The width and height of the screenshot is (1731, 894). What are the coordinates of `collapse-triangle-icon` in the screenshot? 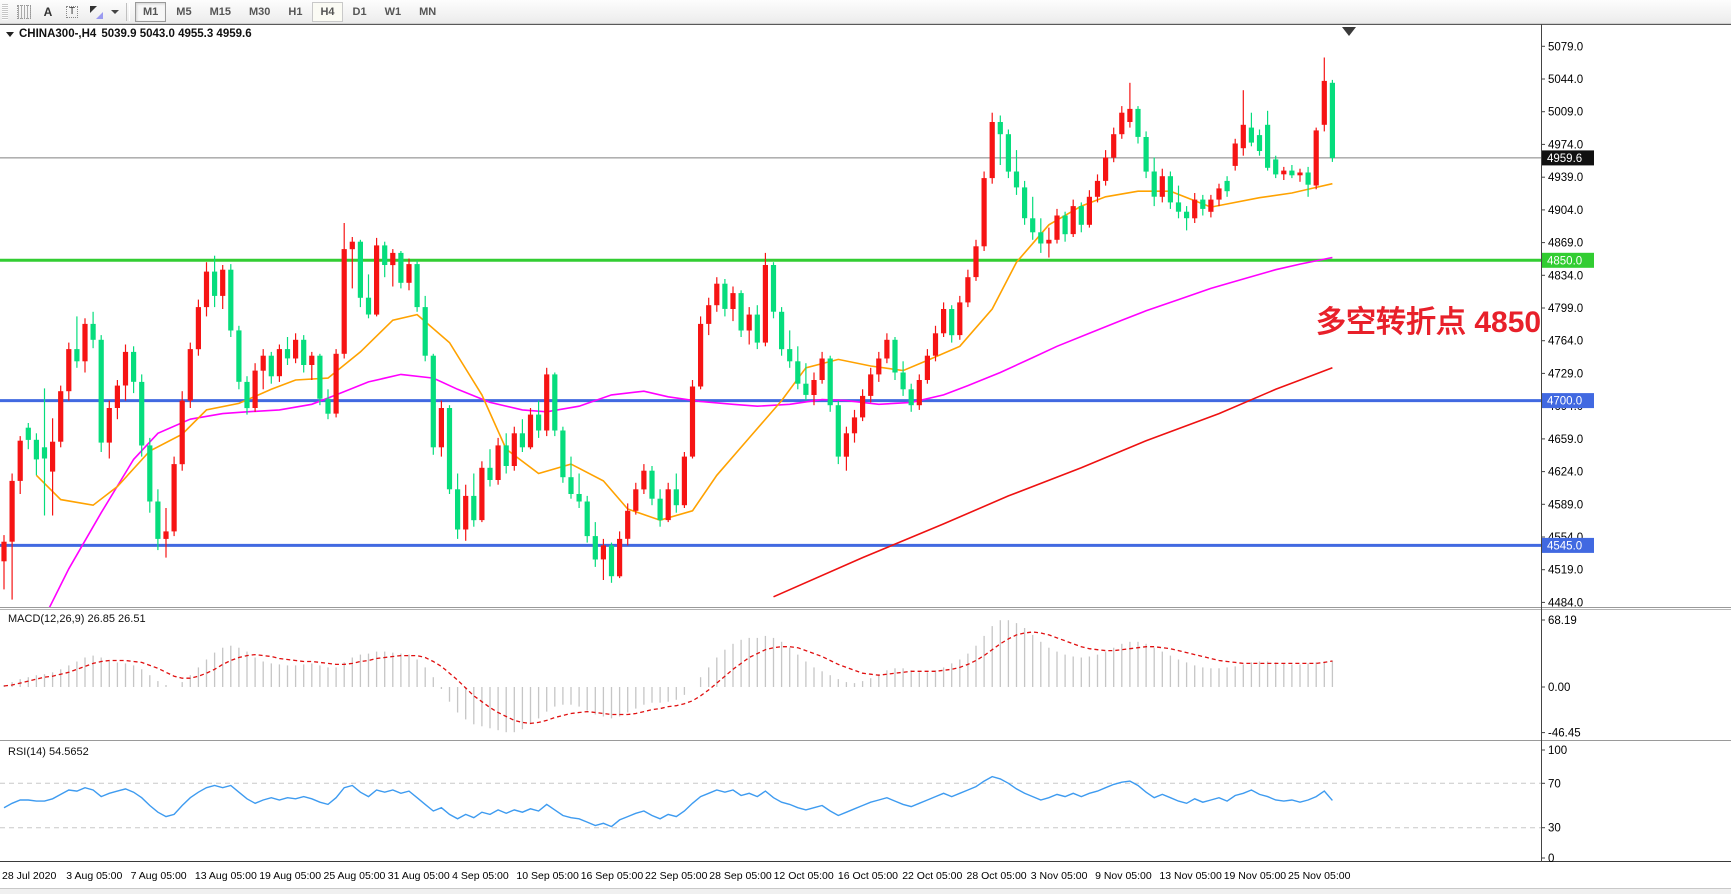 It's located at (10, 34).